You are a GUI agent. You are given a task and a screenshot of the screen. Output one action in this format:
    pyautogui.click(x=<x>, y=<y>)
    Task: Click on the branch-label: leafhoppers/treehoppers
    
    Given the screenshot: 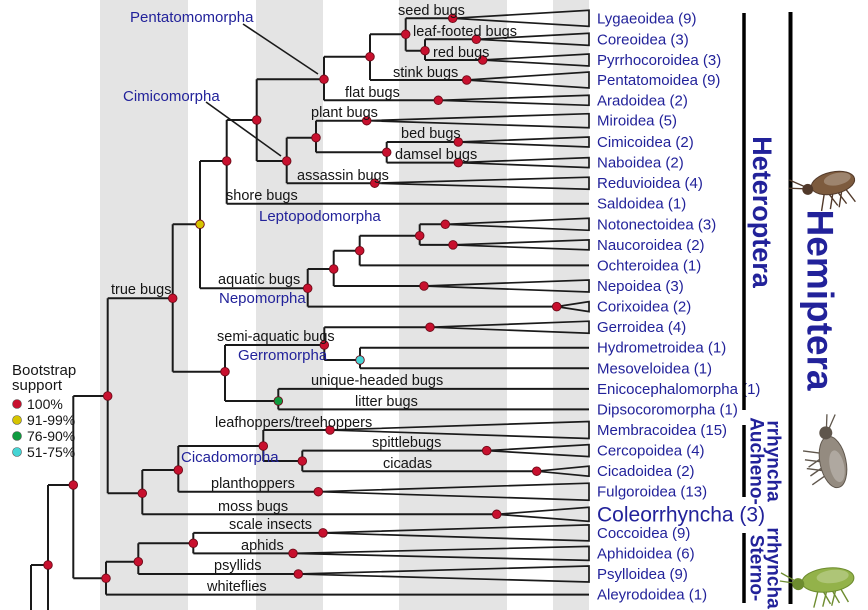 What is the action you would take?
    pyautogui.click(x=293, y=423)
    